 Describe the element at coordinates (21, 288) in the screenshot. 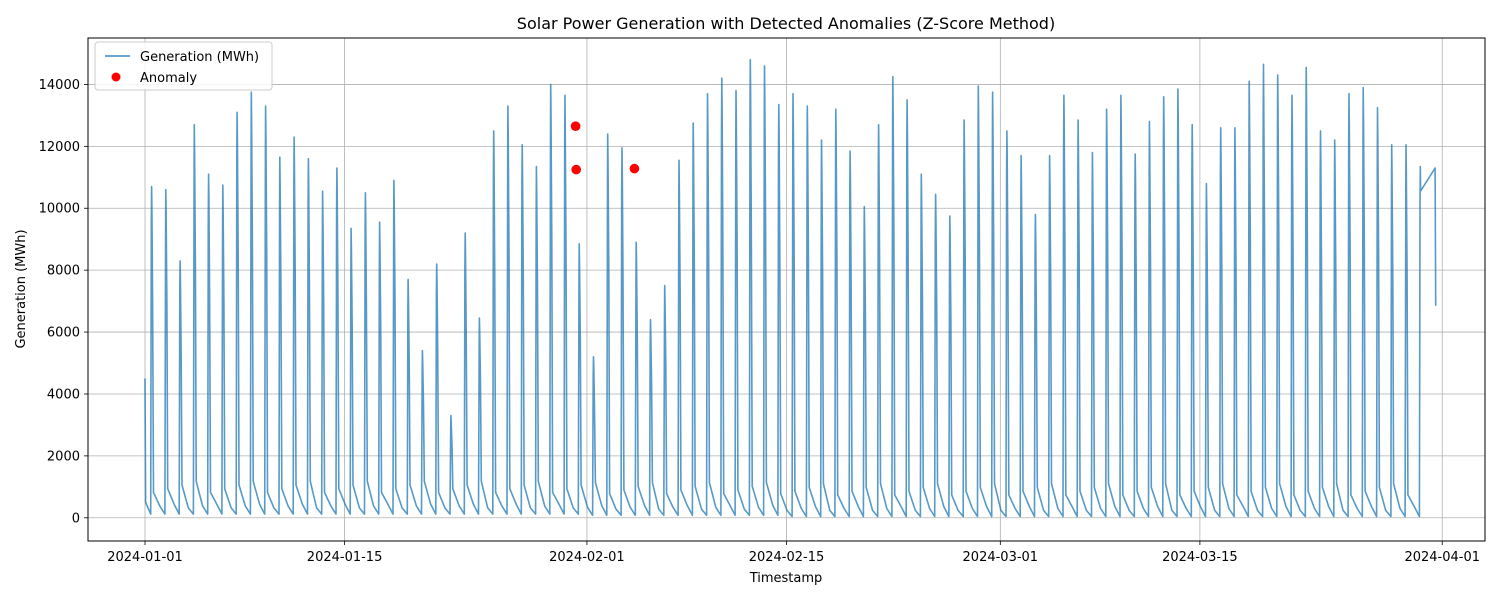

I see `y-axis-title: Generation (MWh)` at that location.